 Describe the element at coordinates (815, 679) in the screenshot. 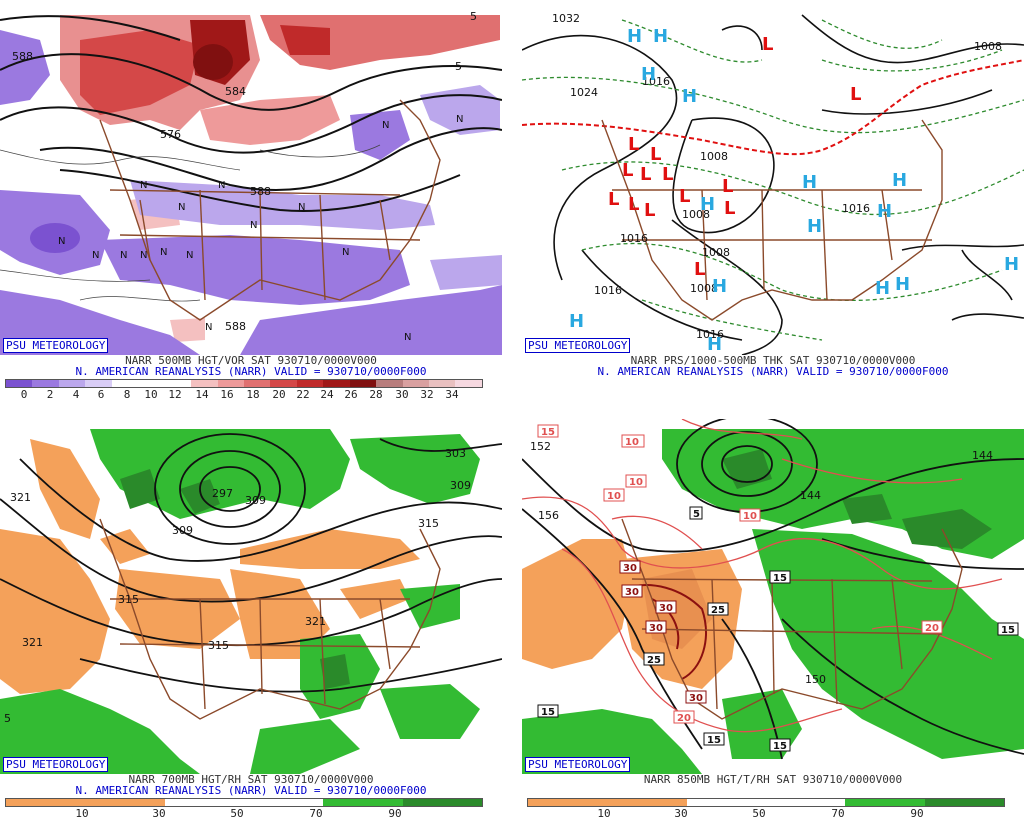

I see `contour-label: 150` at that location.